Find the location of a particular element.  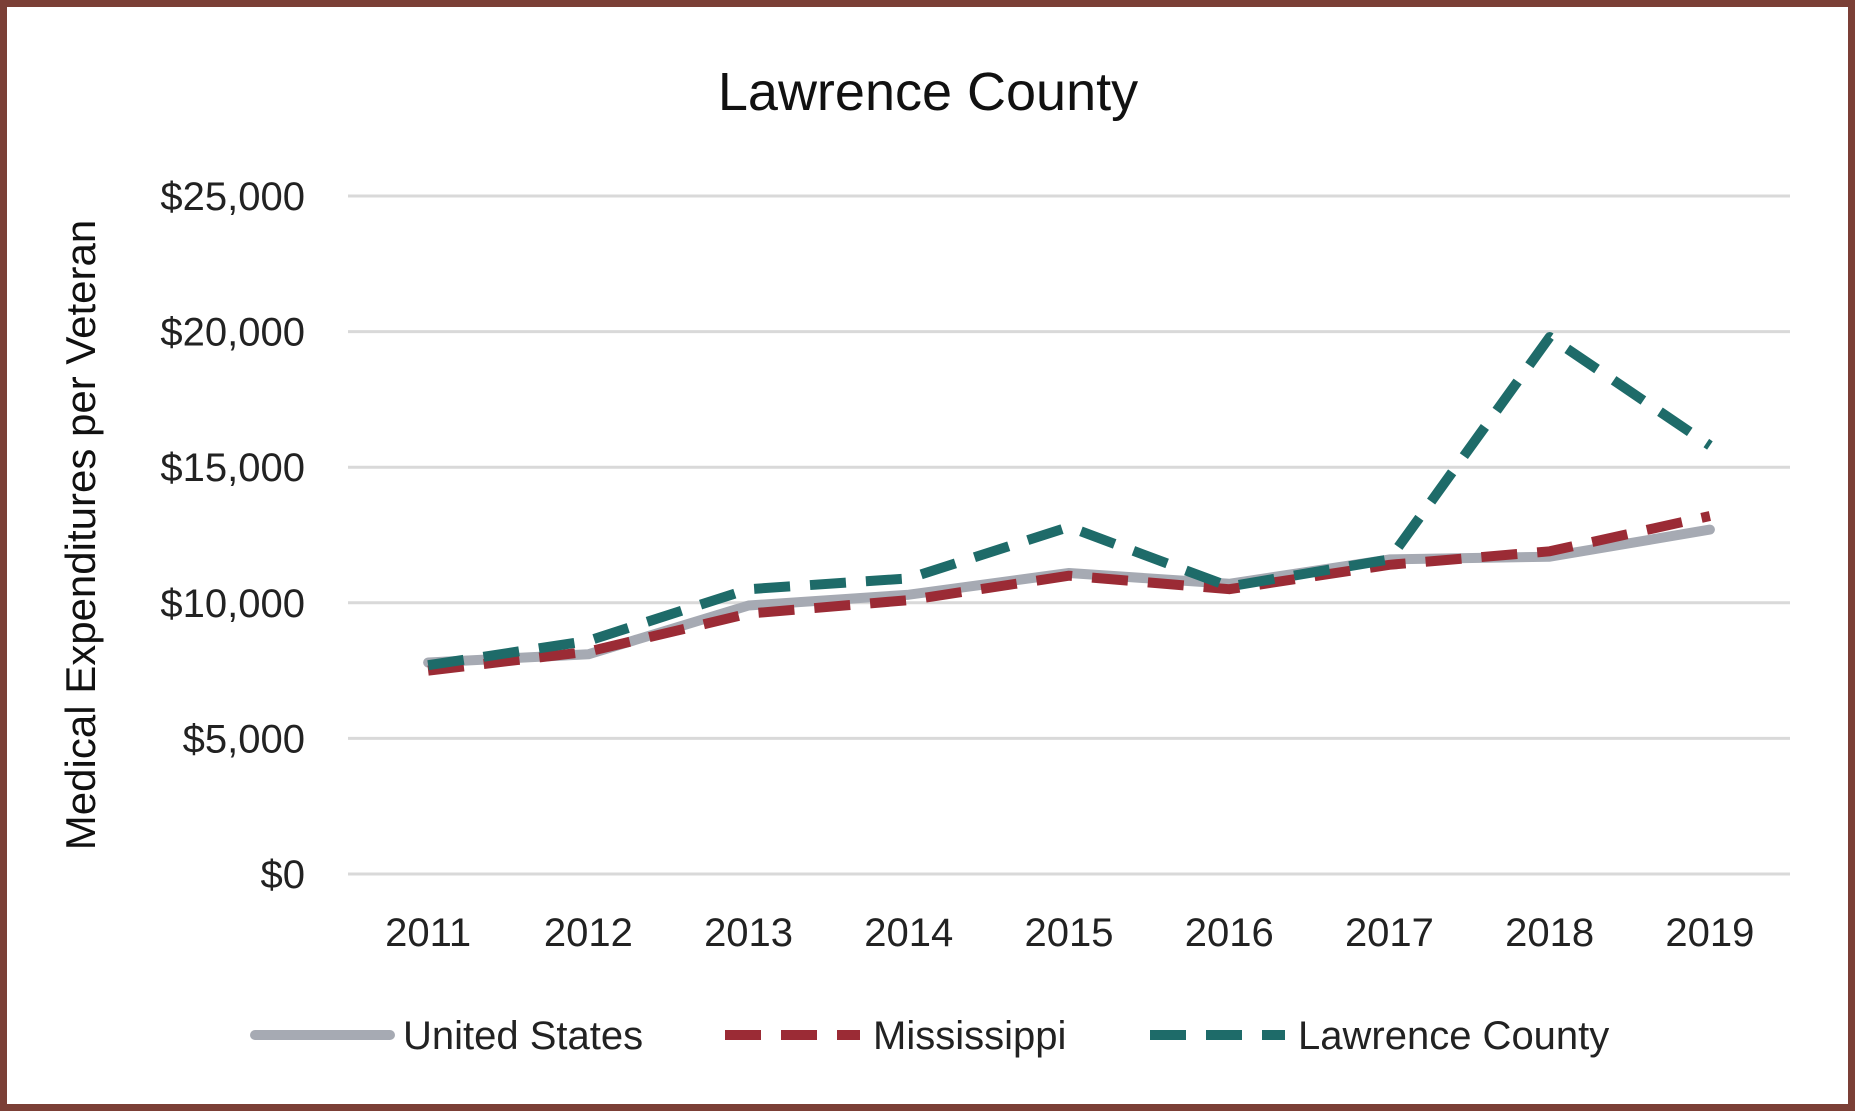

legend: United States Mississippi Lawrence County is located at coordinates (929, 1036).